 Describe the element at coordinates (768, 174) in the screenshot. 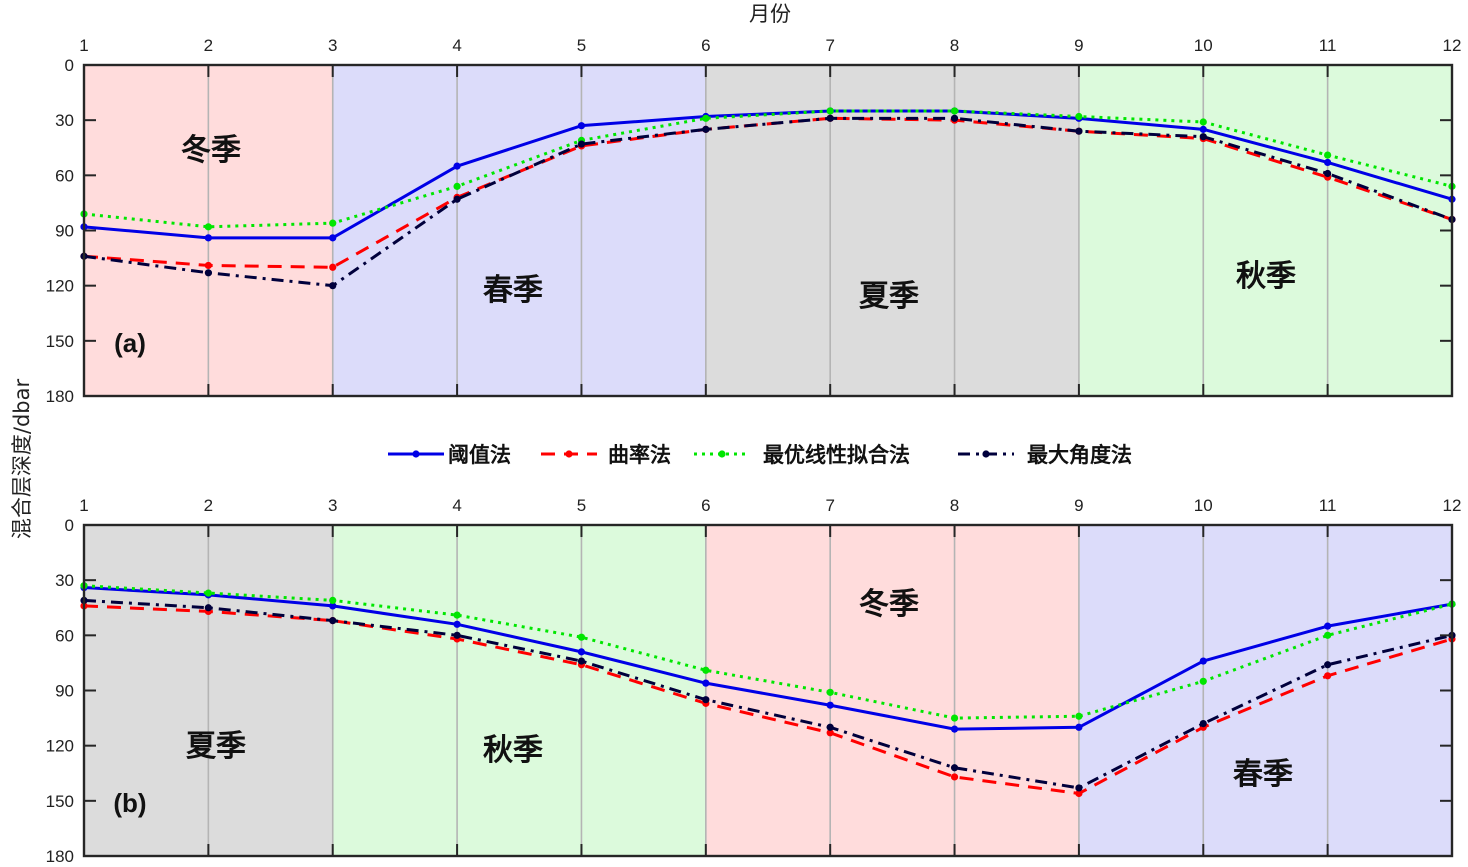

I see `series-line` at that location.